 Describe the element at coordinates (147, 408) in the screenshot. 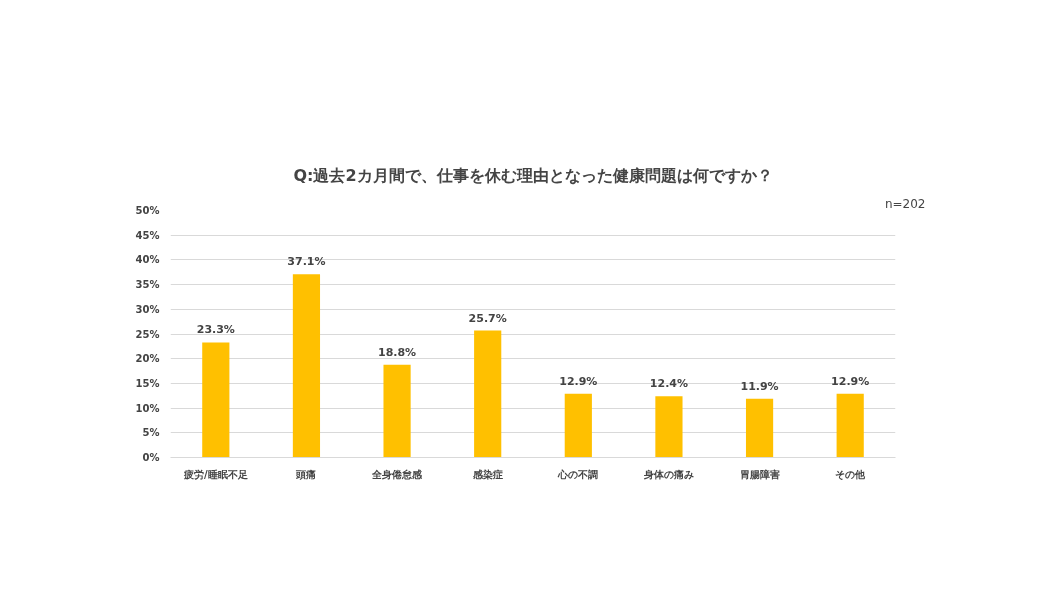

I see `y-tick-label: 10%` at that location.